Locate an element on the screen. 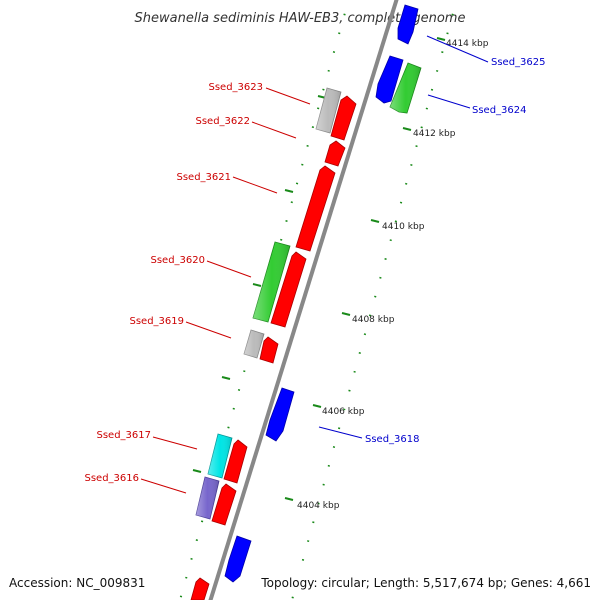 Image resolution: width=600 pixels, height=600 pixels. kbp-label-4414: 4414 kbp is located at coordinates (467, 44).